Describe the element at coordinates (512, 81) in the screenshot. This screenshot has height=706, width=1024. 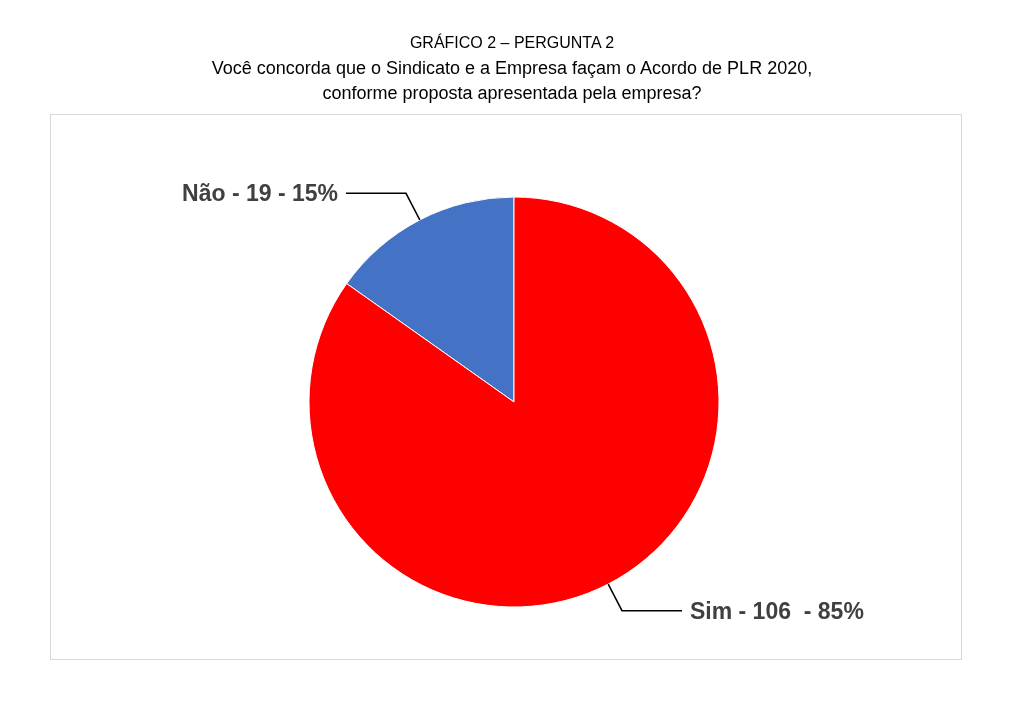
I see `chart-subtitle: Você concorda que o Sindicato e a Empresa façam o Acordo de PLR 2020, conforme proposta apresentada pela empresa?` at that location.